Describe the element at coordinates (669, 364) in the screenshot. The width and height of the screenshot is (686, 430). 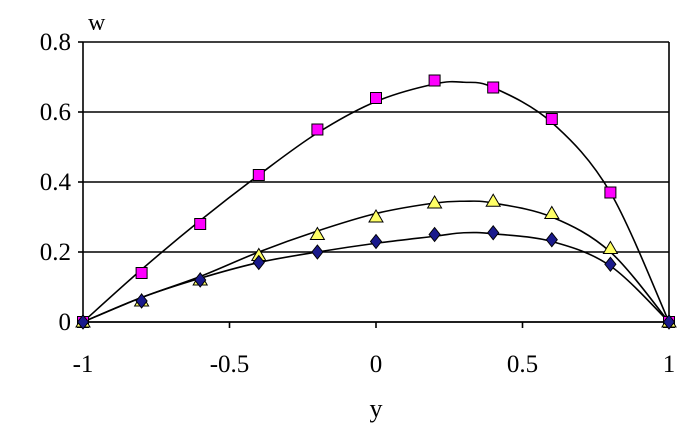
I see `x-tick-label: 1` at that location.